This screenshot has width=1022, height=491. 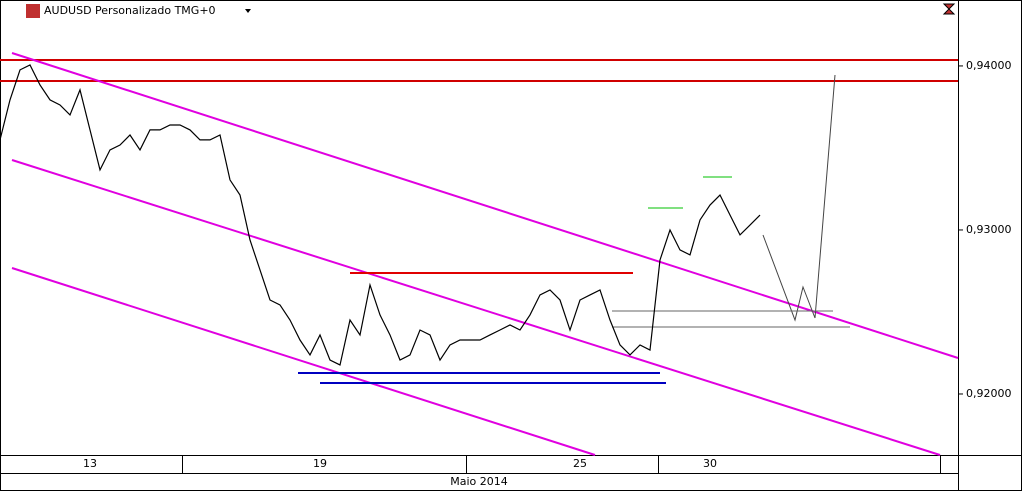 What do you see at coordinates (580, 463) in the screenshot?
I see `x-tick-label: 25` at bounding box center [580, 463].